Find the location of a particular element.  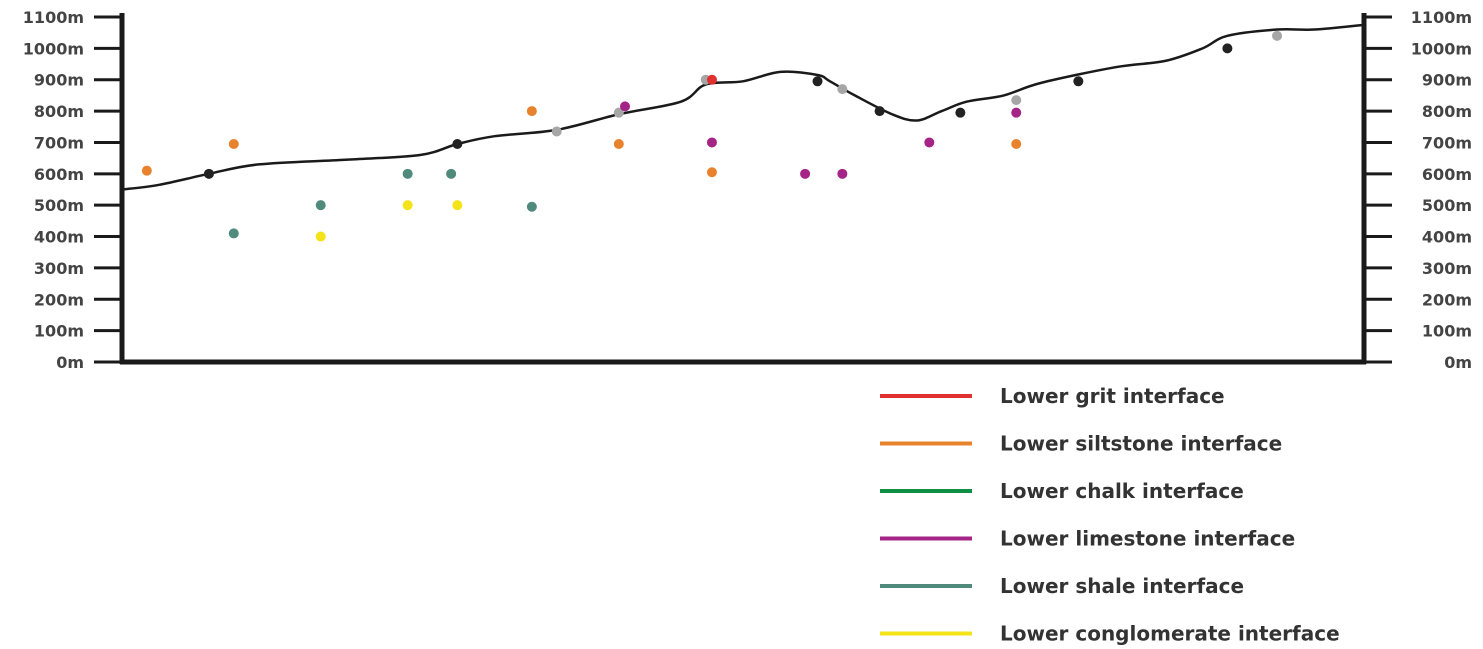

y-tick-label-left: 1000m is located at coordinates (53, 48).